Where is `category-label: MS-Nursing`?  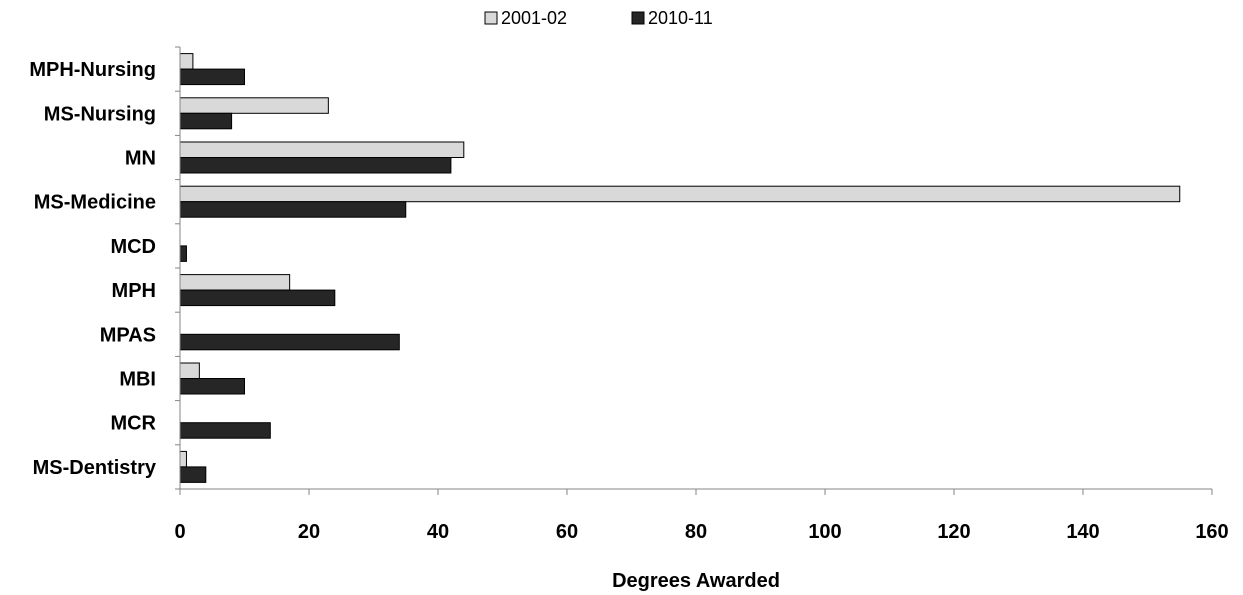 category-label: MS-Nursing is located at coordinates (100, 114).